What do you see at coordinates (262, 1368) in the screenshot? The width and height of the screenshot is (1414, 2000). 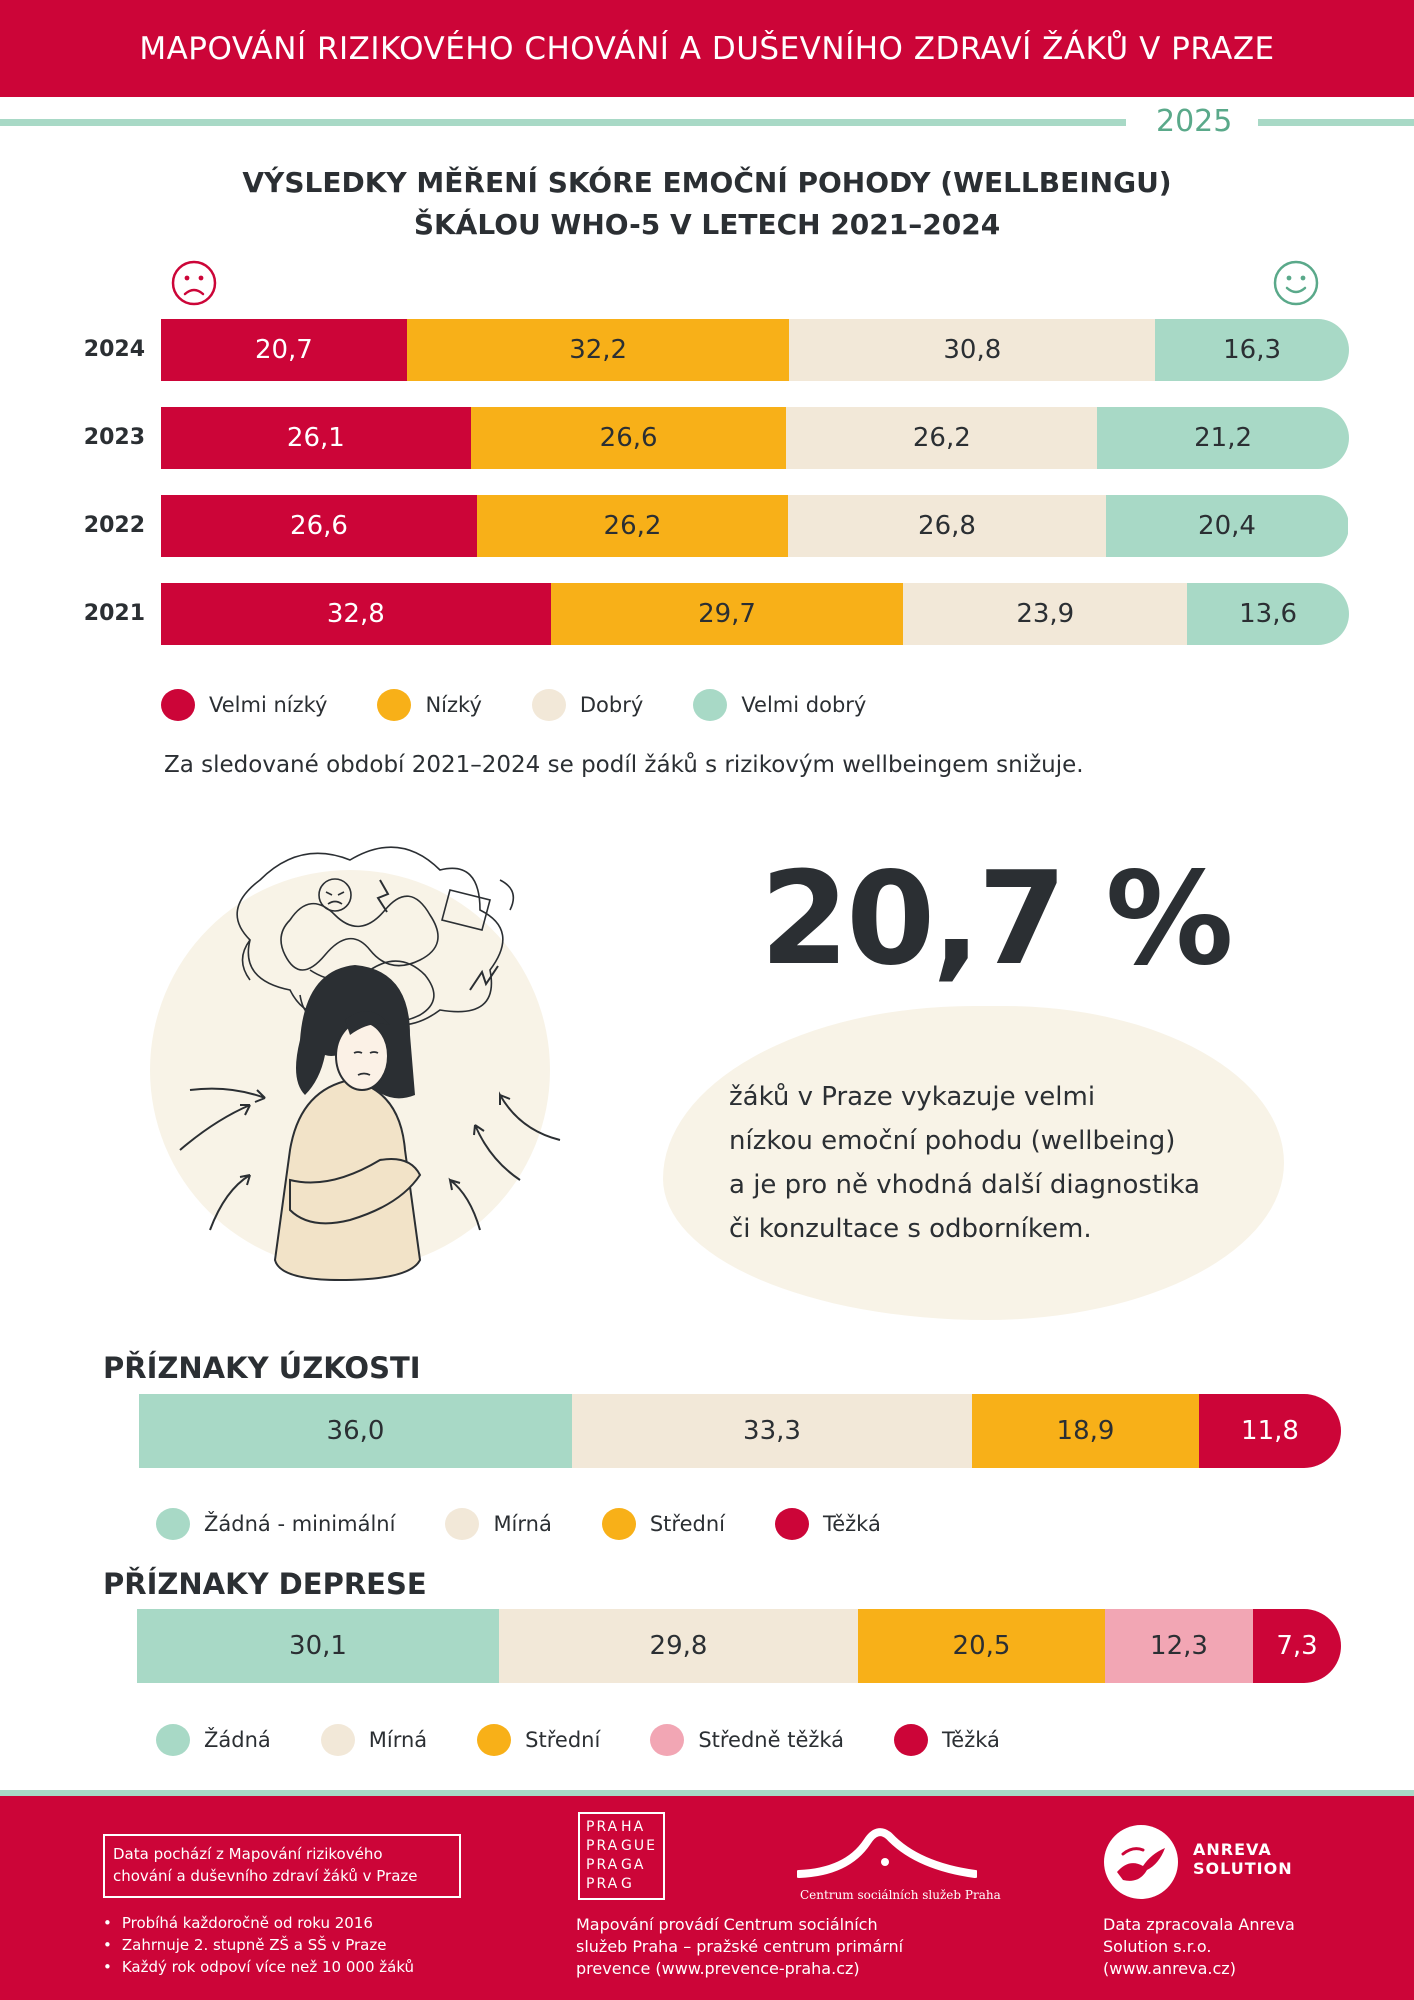 I see `anxiety-title: PŘÍZNAKY ÚZKOSTI` at bounding box center [262, 1368].